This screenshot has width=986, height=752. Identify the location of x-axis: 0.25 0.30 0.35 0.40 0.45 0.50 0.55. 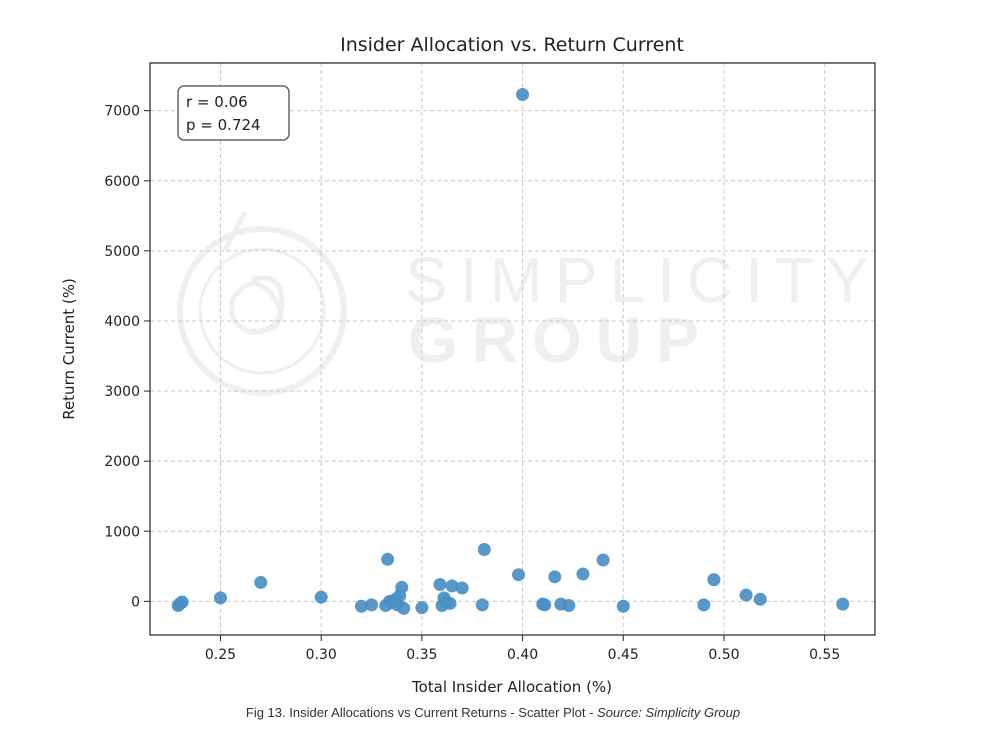
(522, 649).